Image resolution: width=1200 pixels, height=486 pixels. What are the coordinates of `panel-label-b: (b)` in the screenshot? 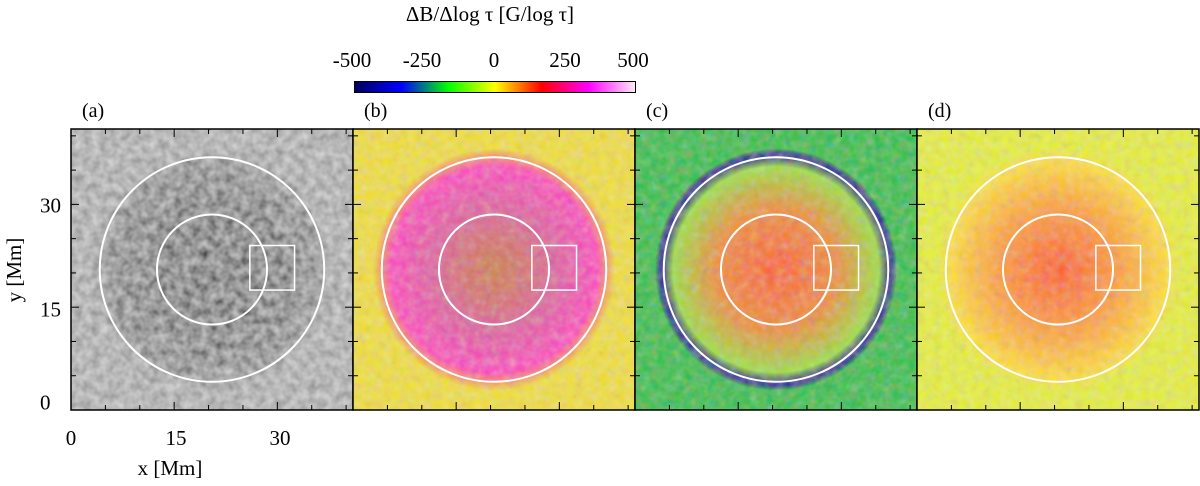 It's located at (376, 111).